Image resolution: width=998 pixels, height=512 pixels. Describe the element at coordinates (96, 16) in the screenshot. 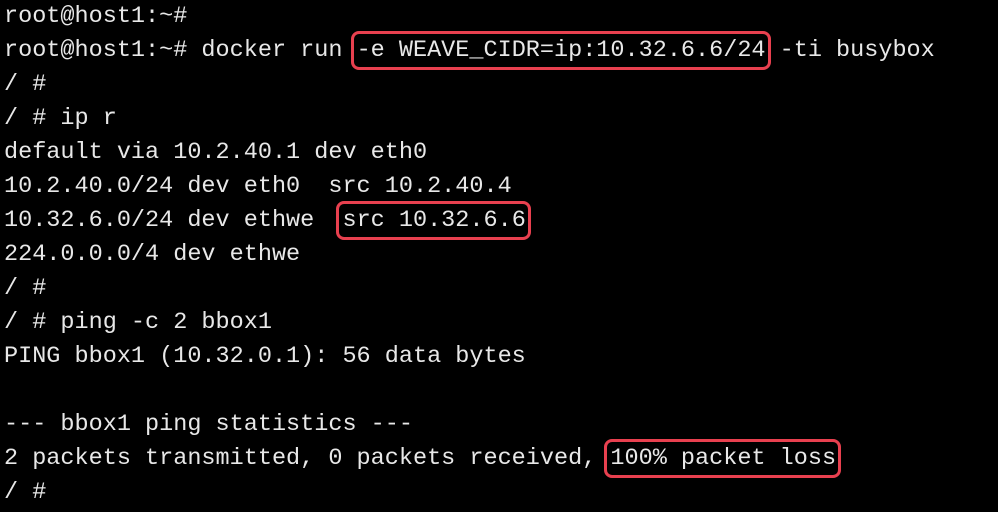

I see `line-text: root@host1:~#` at that location.